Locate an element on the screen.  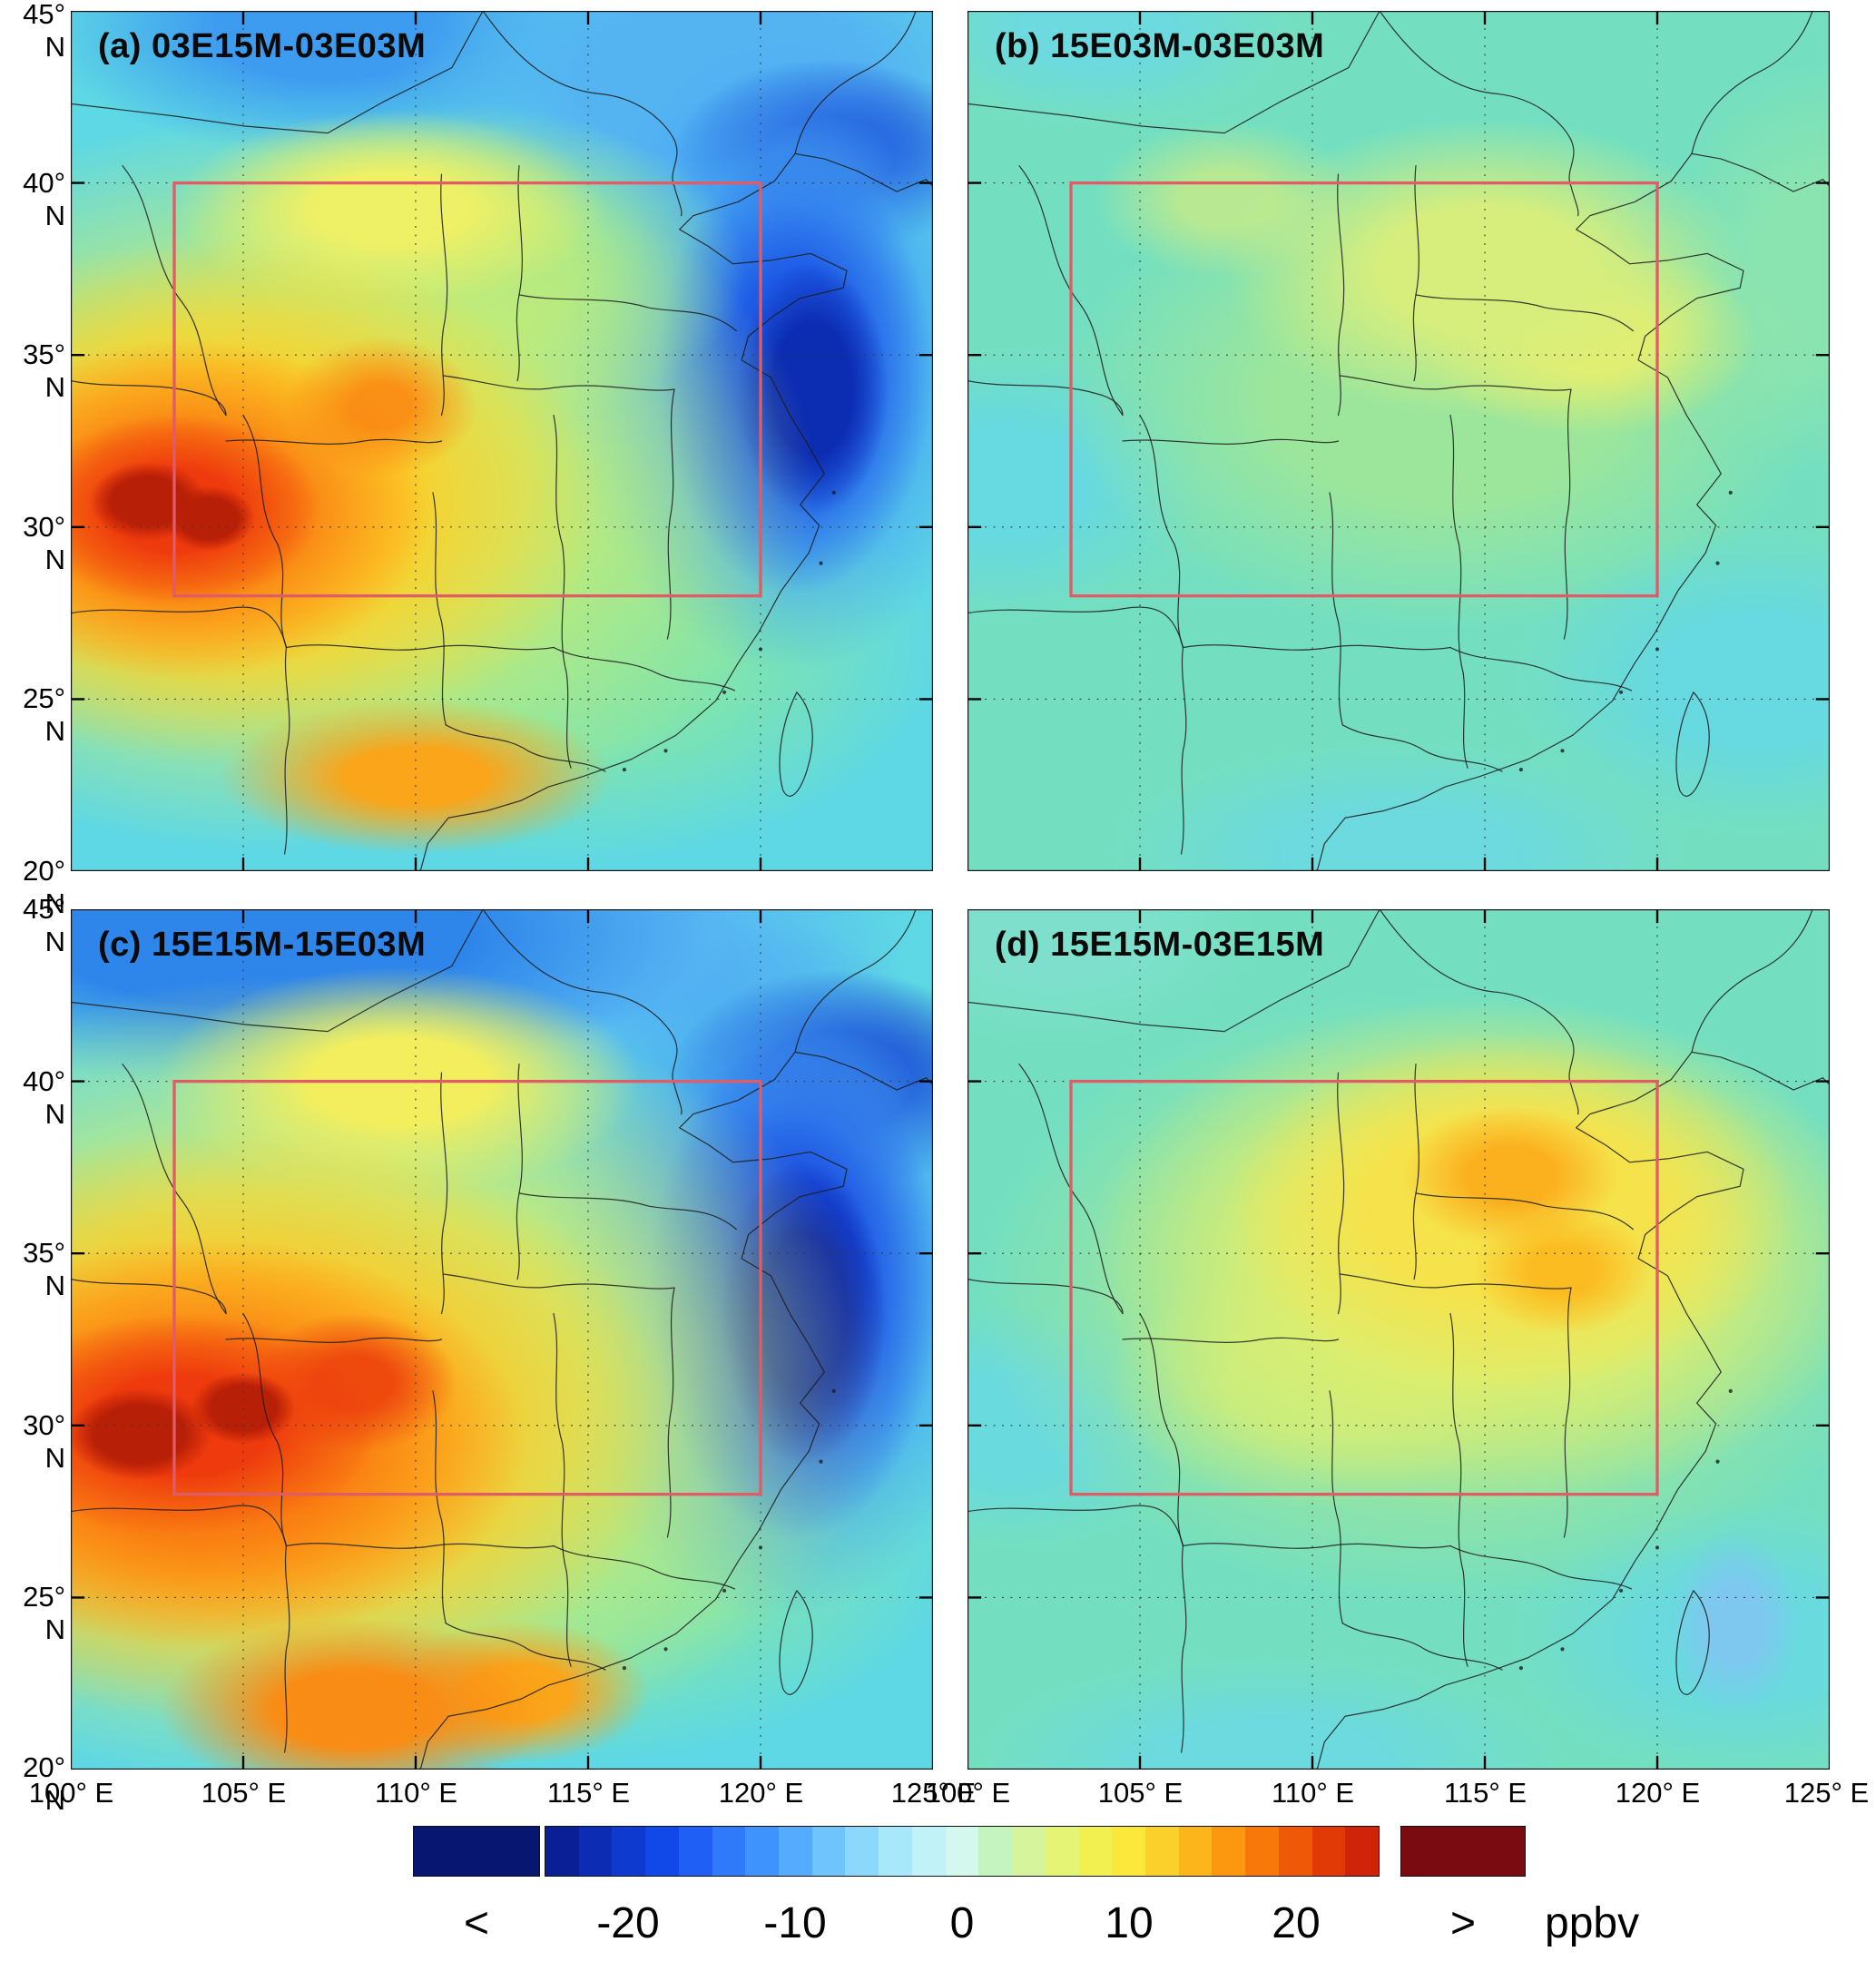
colorbar-tick-label: 10 is located at coordinates (1130, 1923).